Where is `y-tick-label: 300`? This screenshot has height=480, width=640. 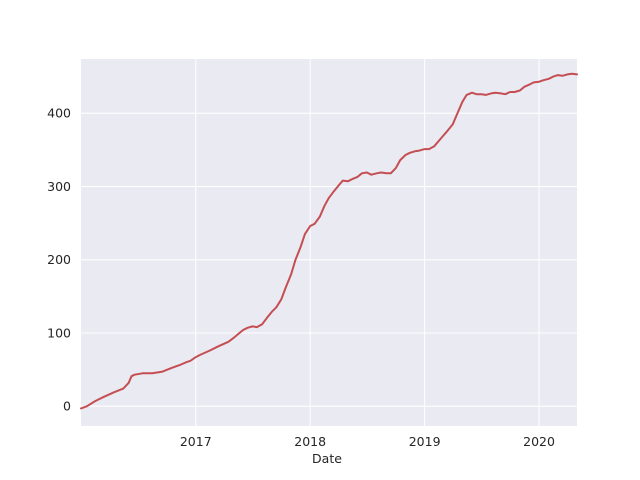 y-tick-label: 300 is located at coordinates (59, 186).